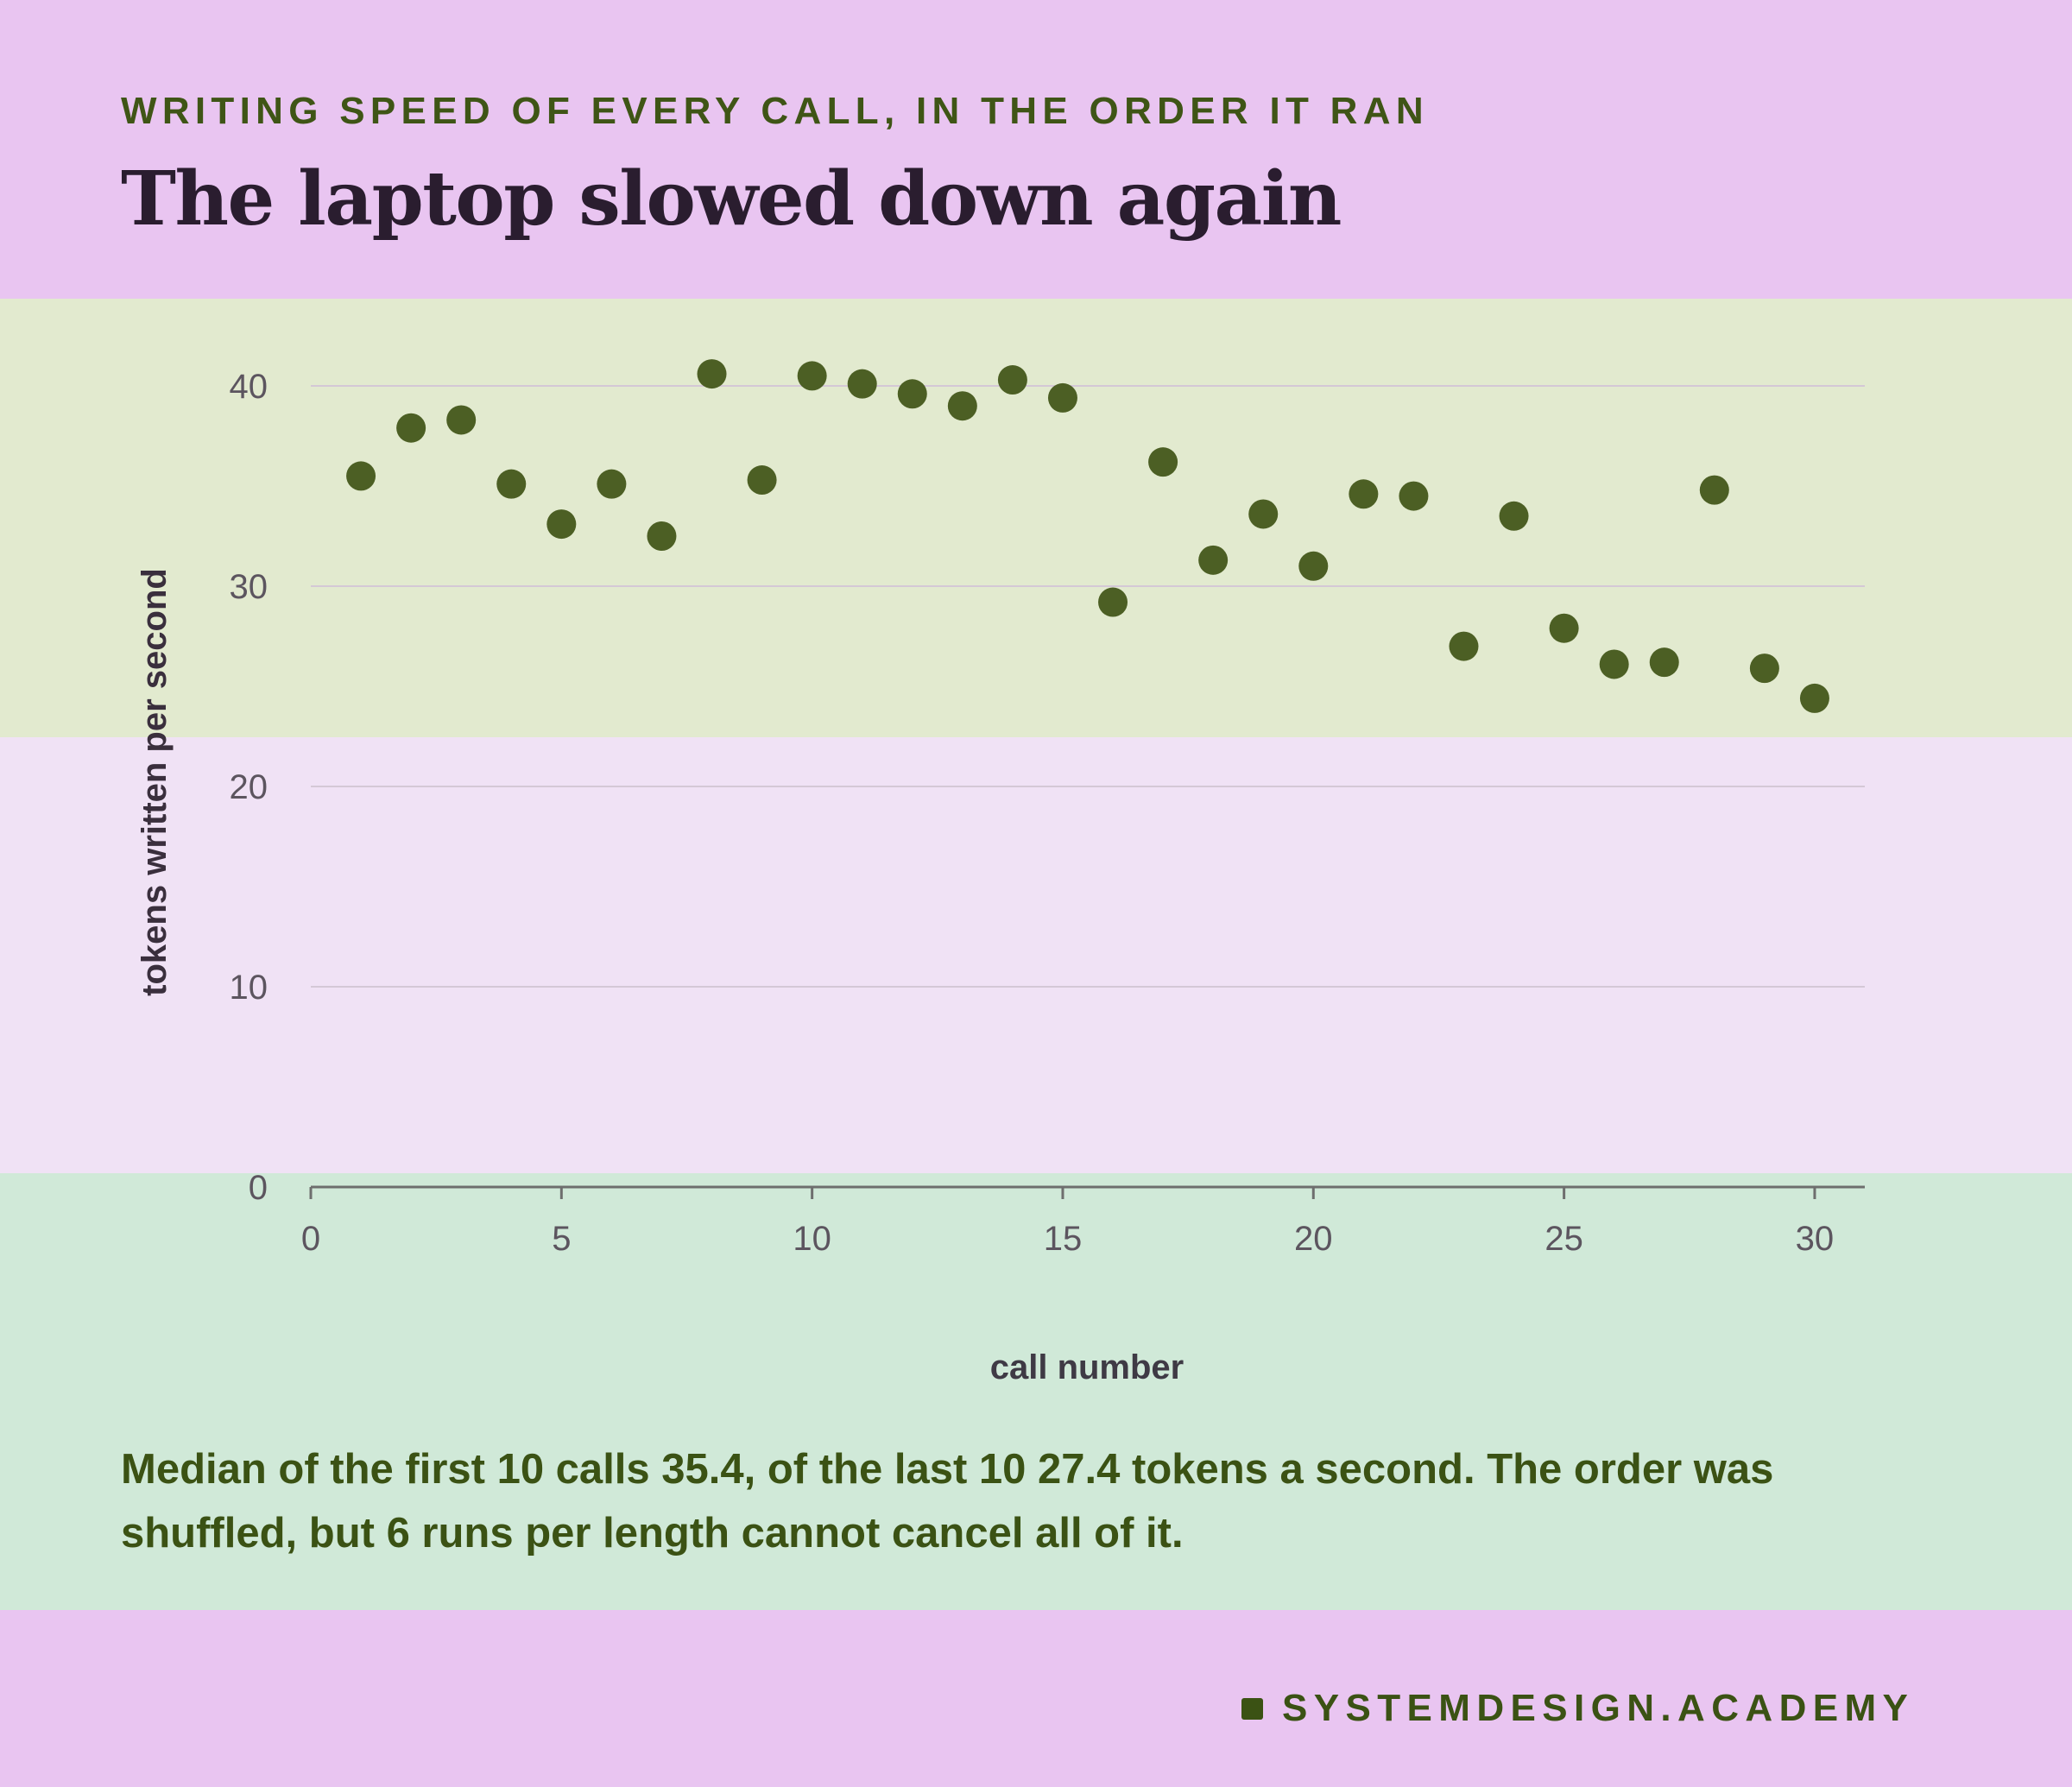 The height and width of the screenshot is (1787, 2072). Describe the element at coordinates (1087, 536) in the screenshot. I see `data-points` at that location.